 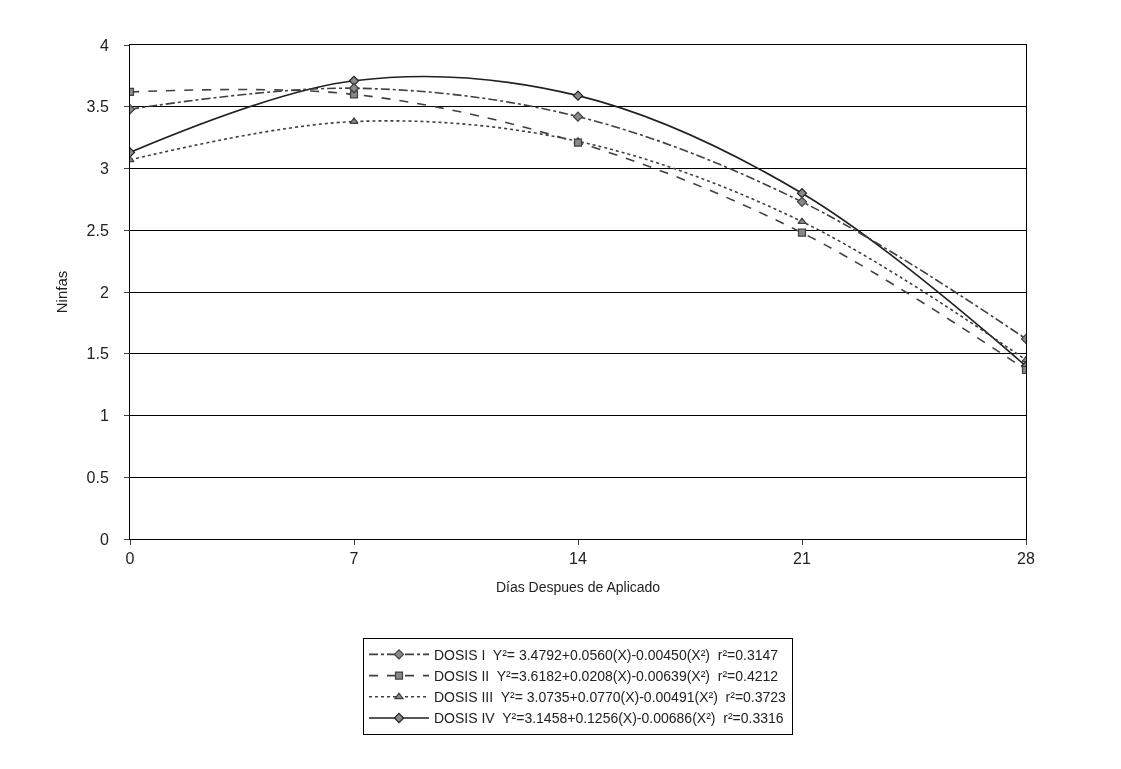 What do you see at coordinates (130, 559) in the screenshot?
I see `x-tick-label: 0` at bounding box center [130, 559].